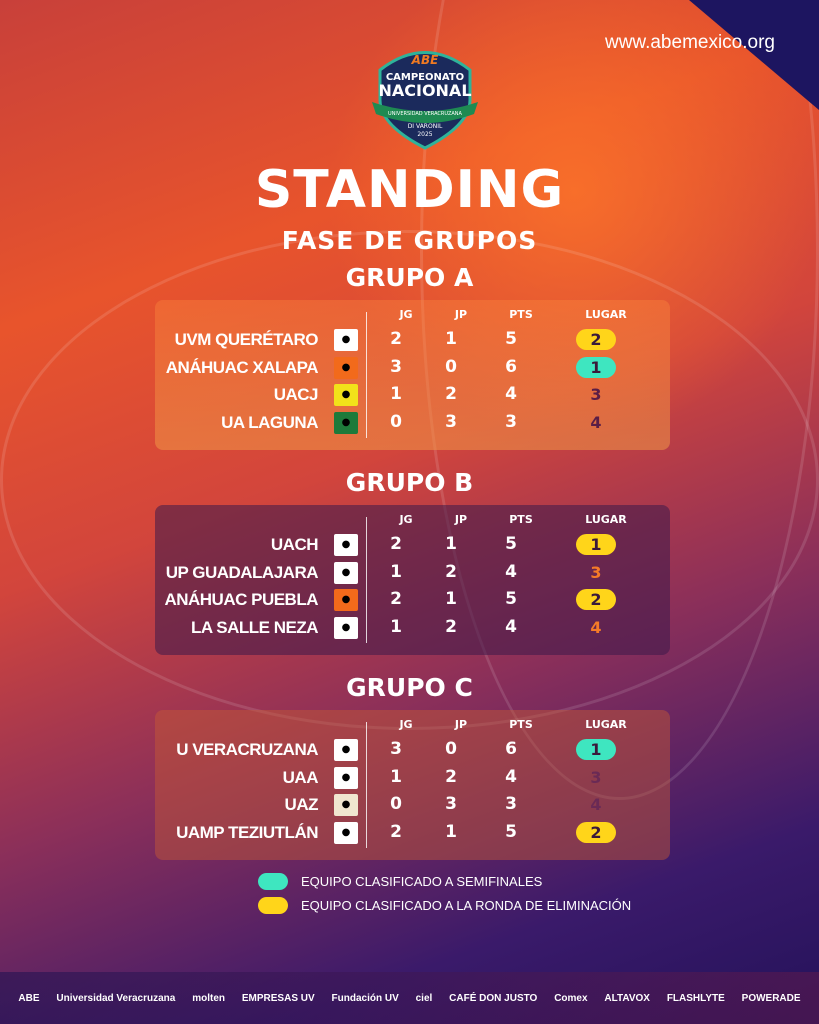  What do you see at coordinates (425, 126) in the screenshot?
I see `svg-text: DI VARONIL` at bounding box center [425, 126].